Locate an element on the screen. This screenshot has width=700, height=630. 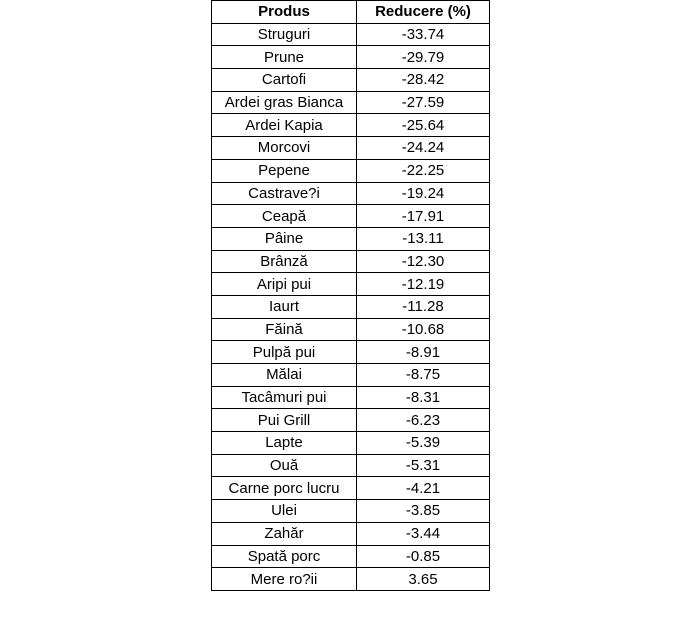
table-row: Brânză -12.30 is located at coordinates (350, 261).